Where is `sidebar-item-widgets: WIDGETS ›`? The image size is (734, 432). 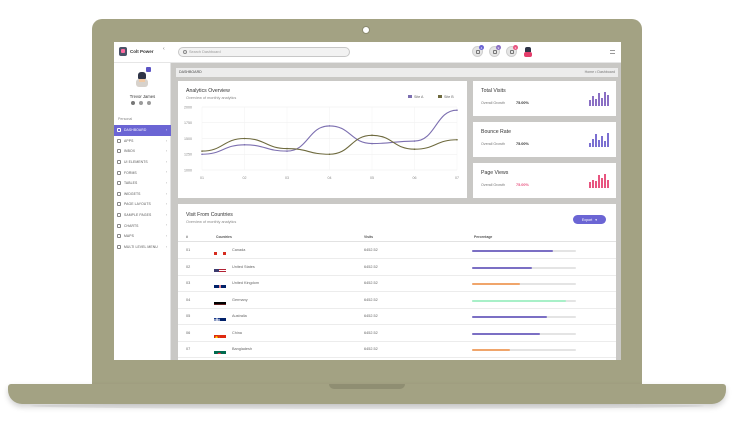 sidebar-item-widgets: WIDGETS › is located at coordinates (142, 194).